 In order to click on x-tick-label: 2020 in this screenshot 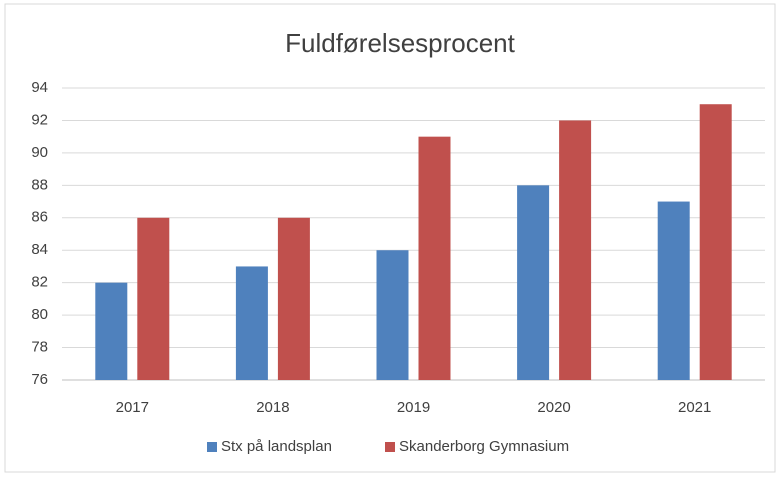, I will do `click(553, 407)`.